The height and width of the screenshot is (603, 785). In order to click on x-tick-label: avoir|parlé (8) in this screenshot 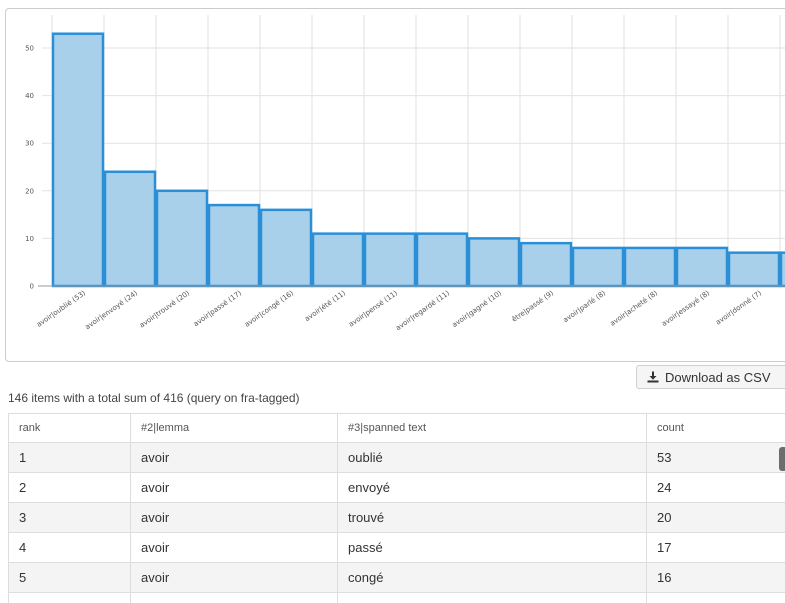, I will do `click(585, 306)`.